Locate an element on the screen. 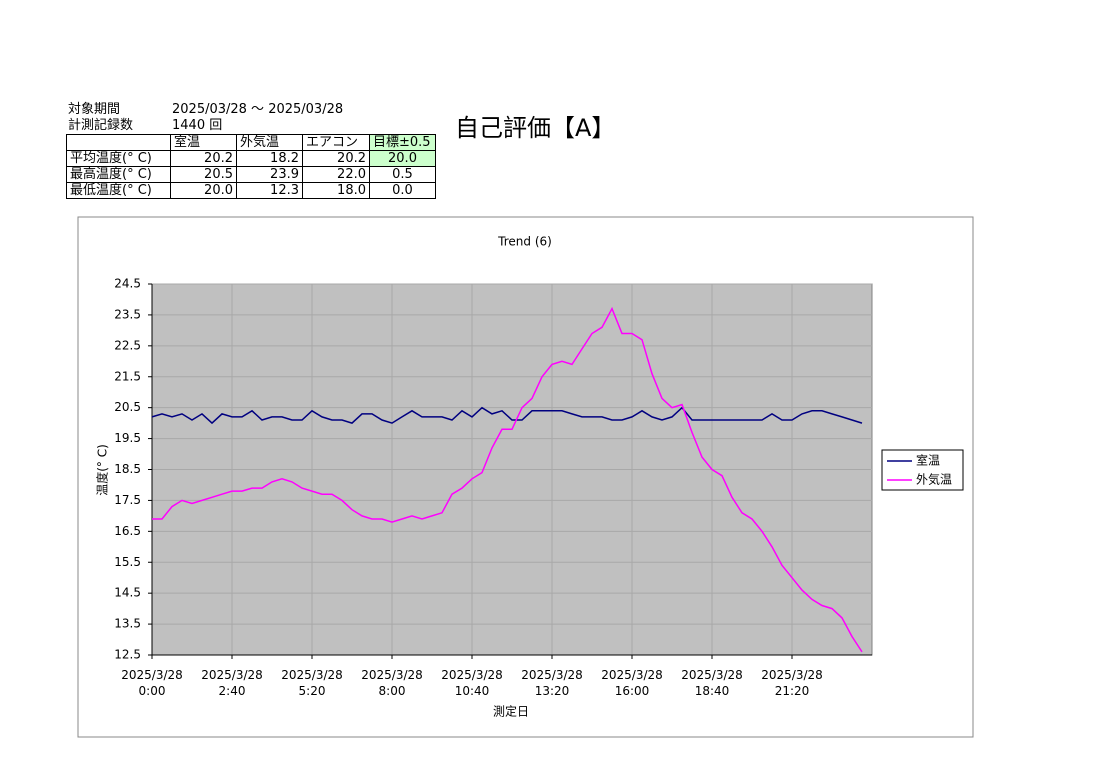 Image resolution: width=1103 pixels, height=774 pixels. table-row: 最高温度(° C) 20.5 23.9 22.0 0.5 is located at coordinates (251, 174).